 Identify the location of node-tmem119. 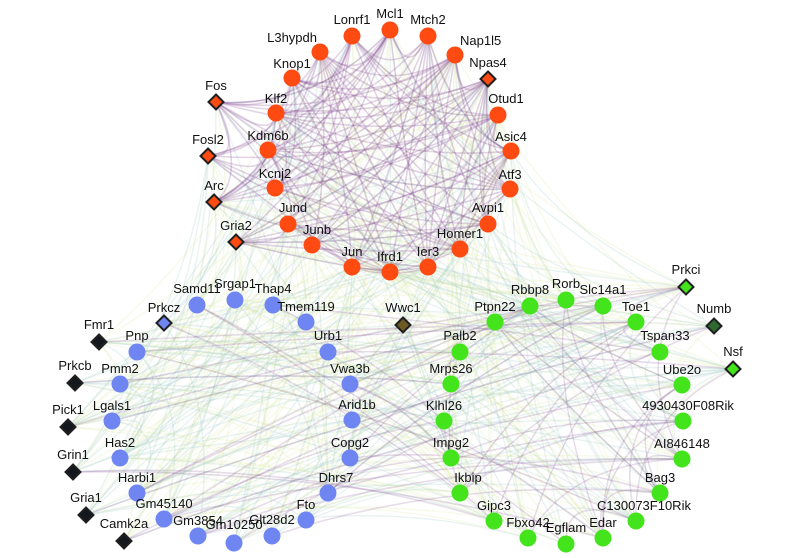
(306, 322).